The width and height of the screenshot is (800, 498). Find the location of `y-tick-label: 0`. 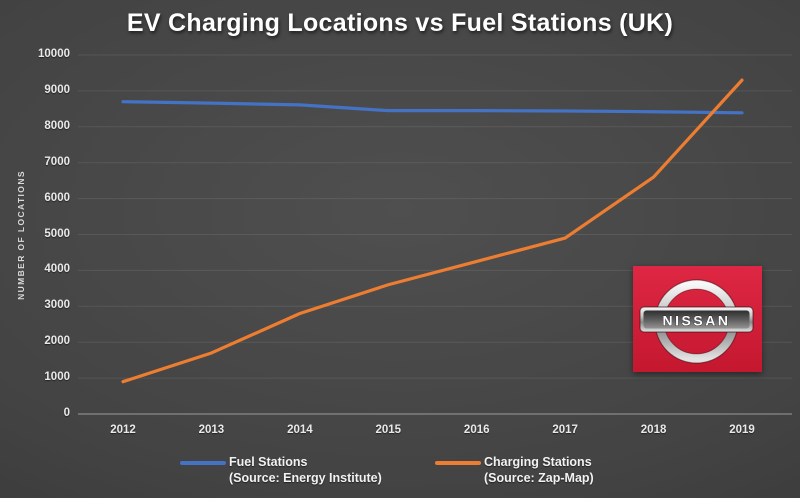

y-tick-label: 0 is located at coordinates (66, 413).